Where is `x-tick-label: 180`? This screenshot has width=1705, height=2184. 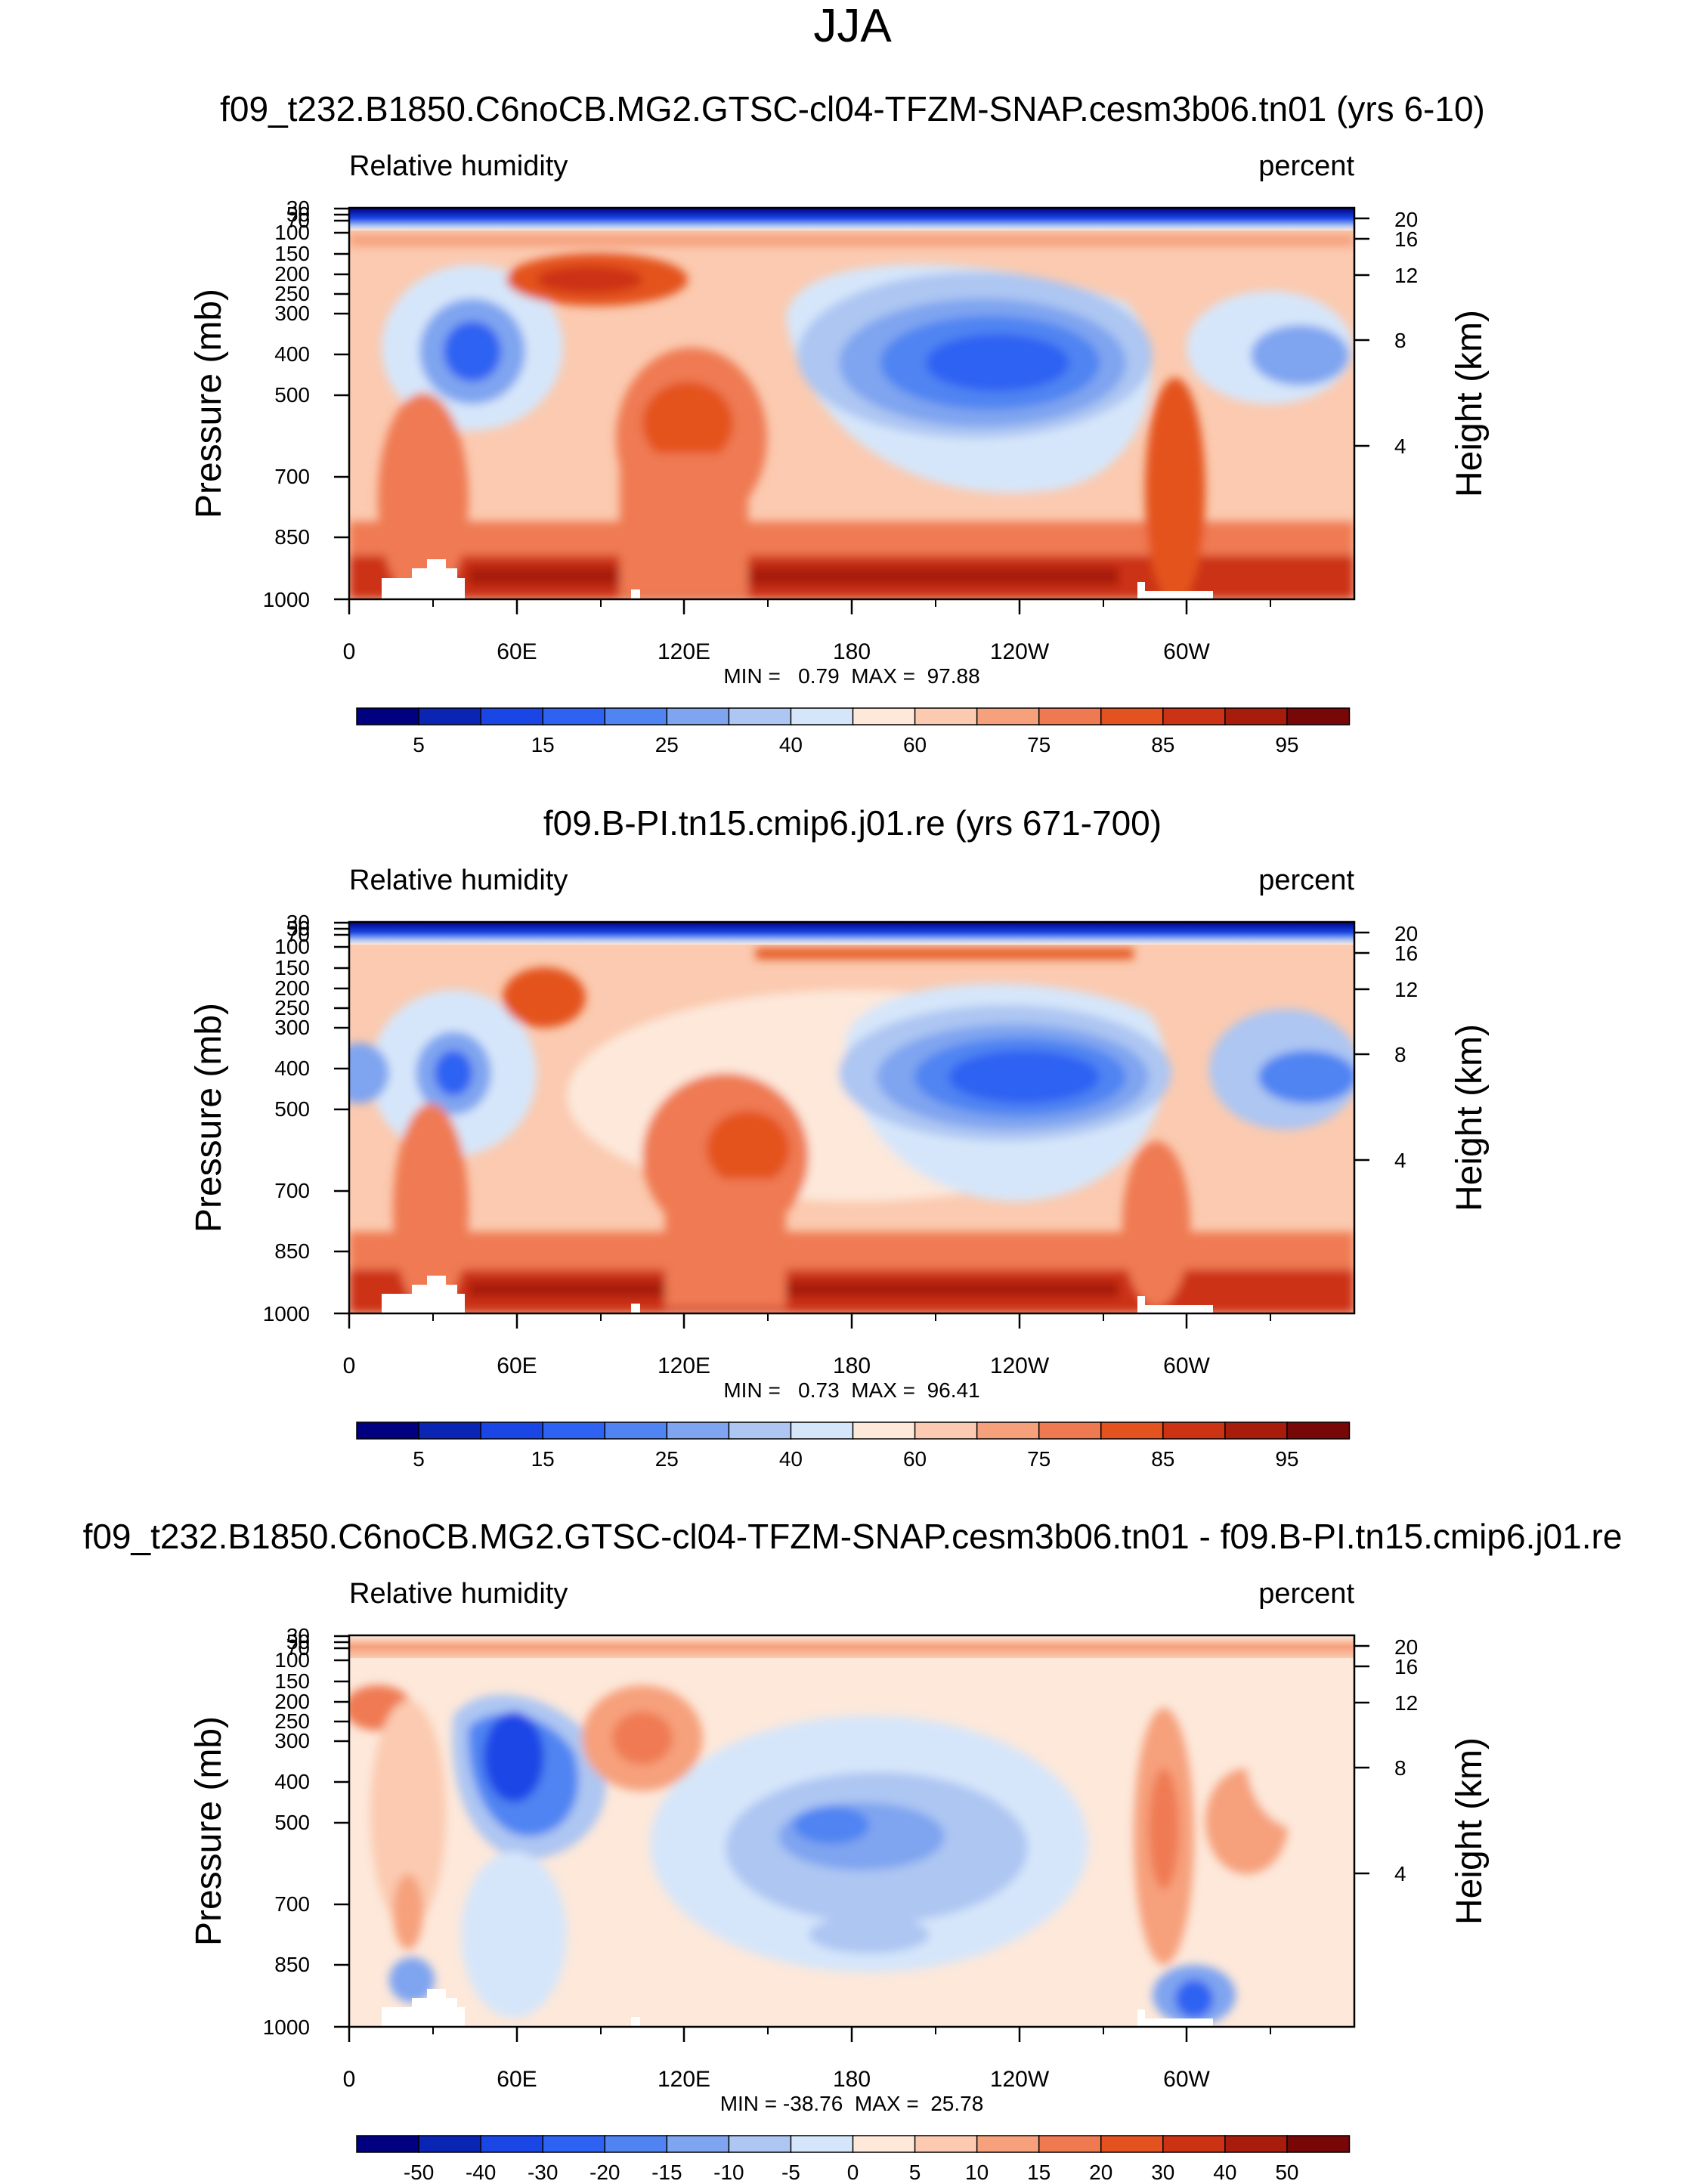
x-tick-label: 180 is located at coordinates (852, 2079).